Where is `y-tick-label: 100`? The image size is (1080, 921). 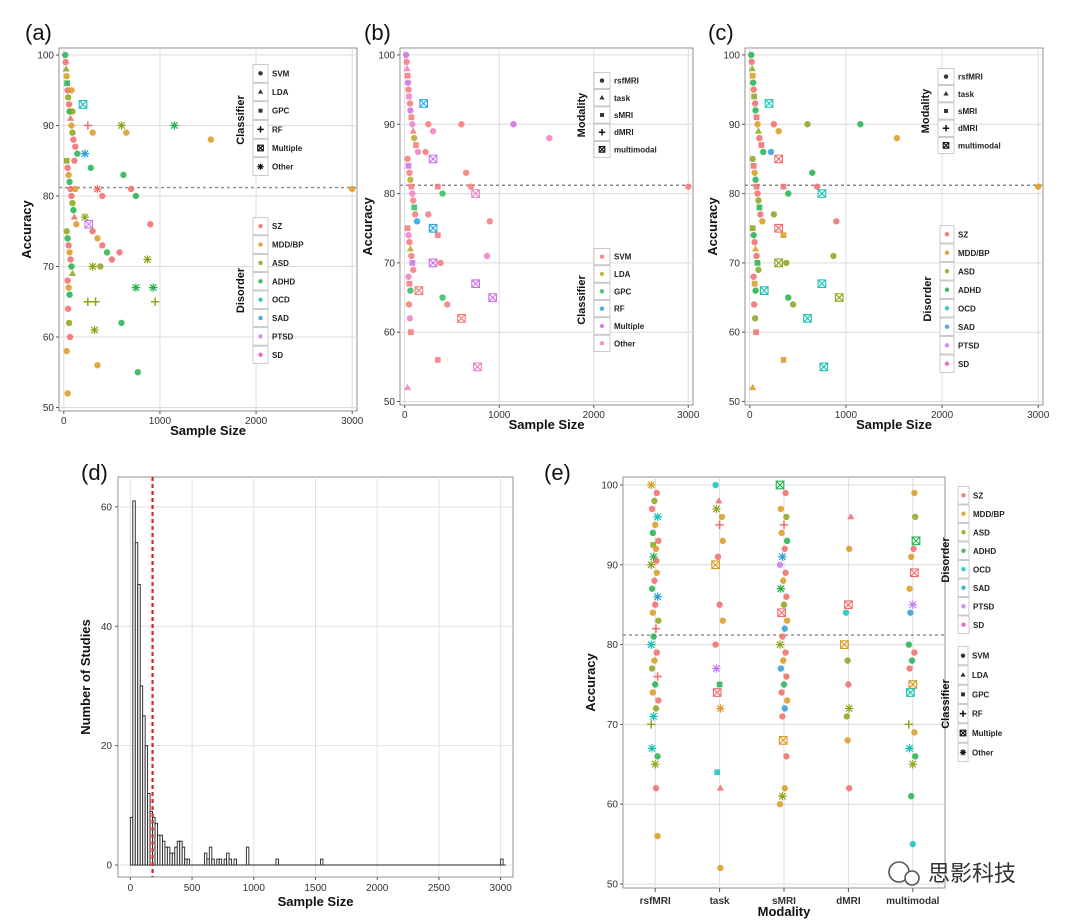
y-tick-label: 100 is located at coordinates (386, 55).